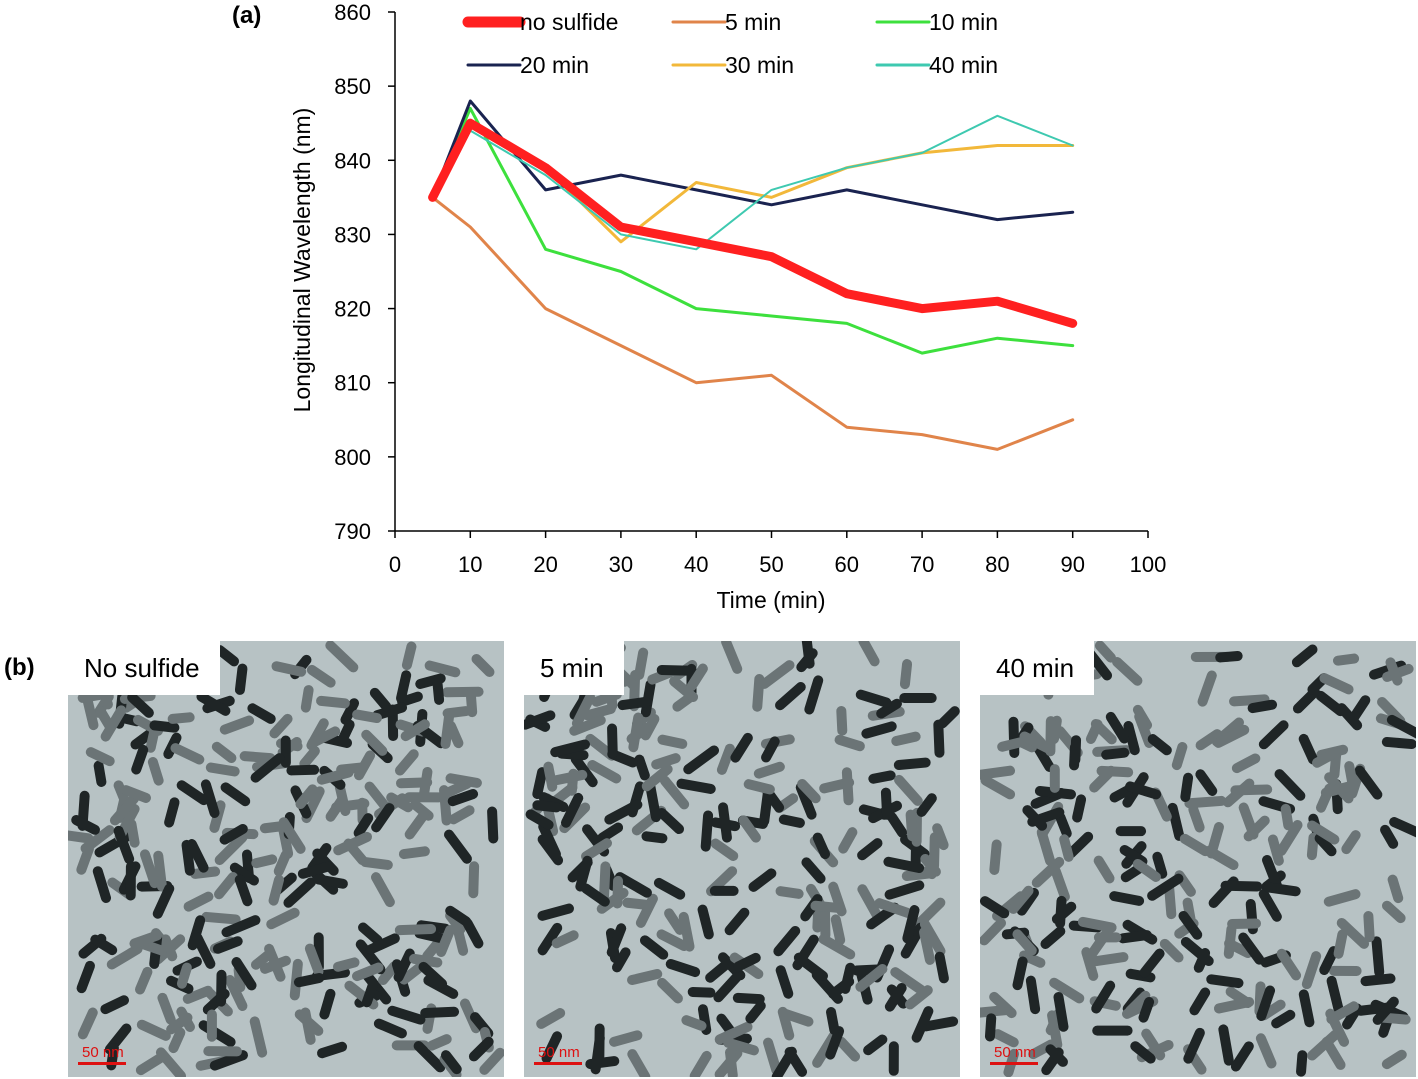  Describe the element at coordinates (696, 564) in the screenshot. I see `x-tick-label: 40` at that location.